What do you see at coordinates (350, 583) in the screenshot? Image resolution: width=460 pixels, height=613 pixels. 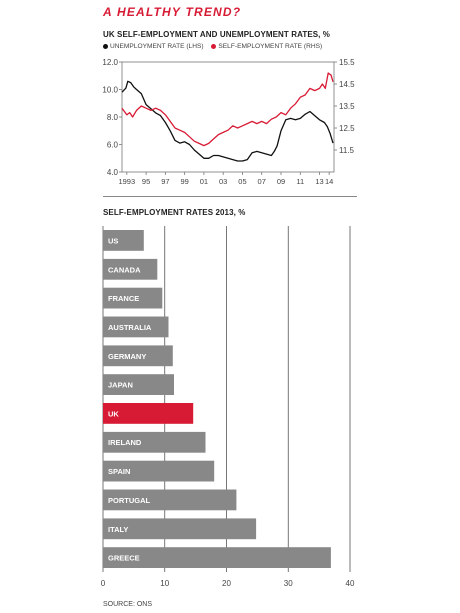 I see `x-tick-label: 40` at bounding box center [350, 583].